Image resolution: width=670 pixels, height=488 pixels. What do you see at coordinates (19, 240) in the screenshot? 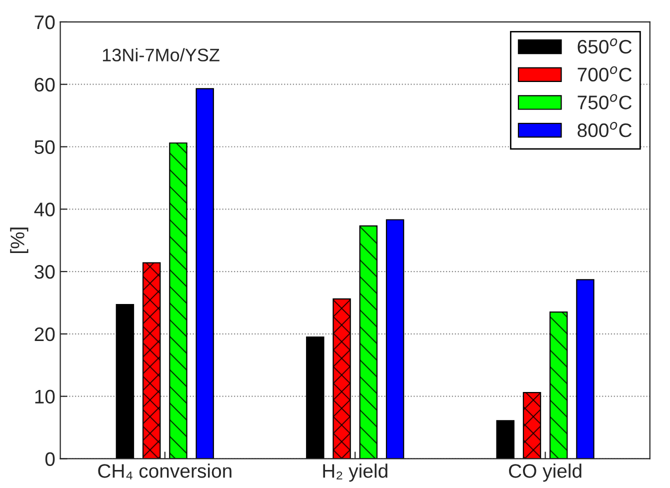
I see `y-axis-title: [%]` at bounding box center [19, 240].